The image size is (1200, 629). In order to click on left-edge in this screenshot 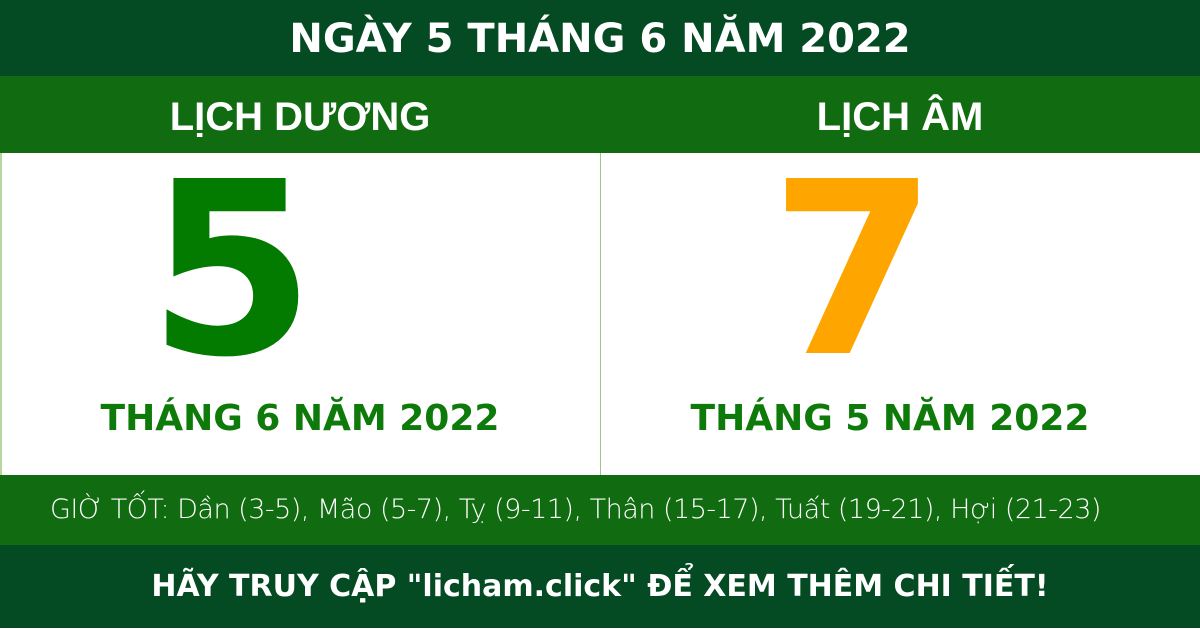, I will do `click(1, 314)`.